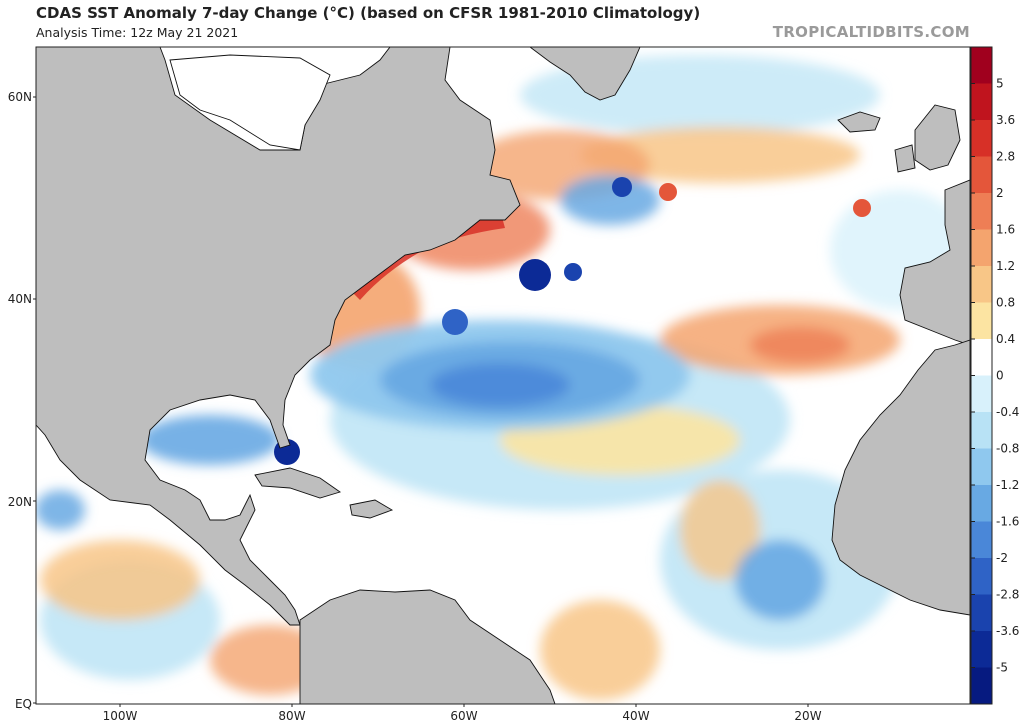 Image resolution: width=1024 pixels, height=724 pixels. I want to click on europe-land, so click(934, 262).